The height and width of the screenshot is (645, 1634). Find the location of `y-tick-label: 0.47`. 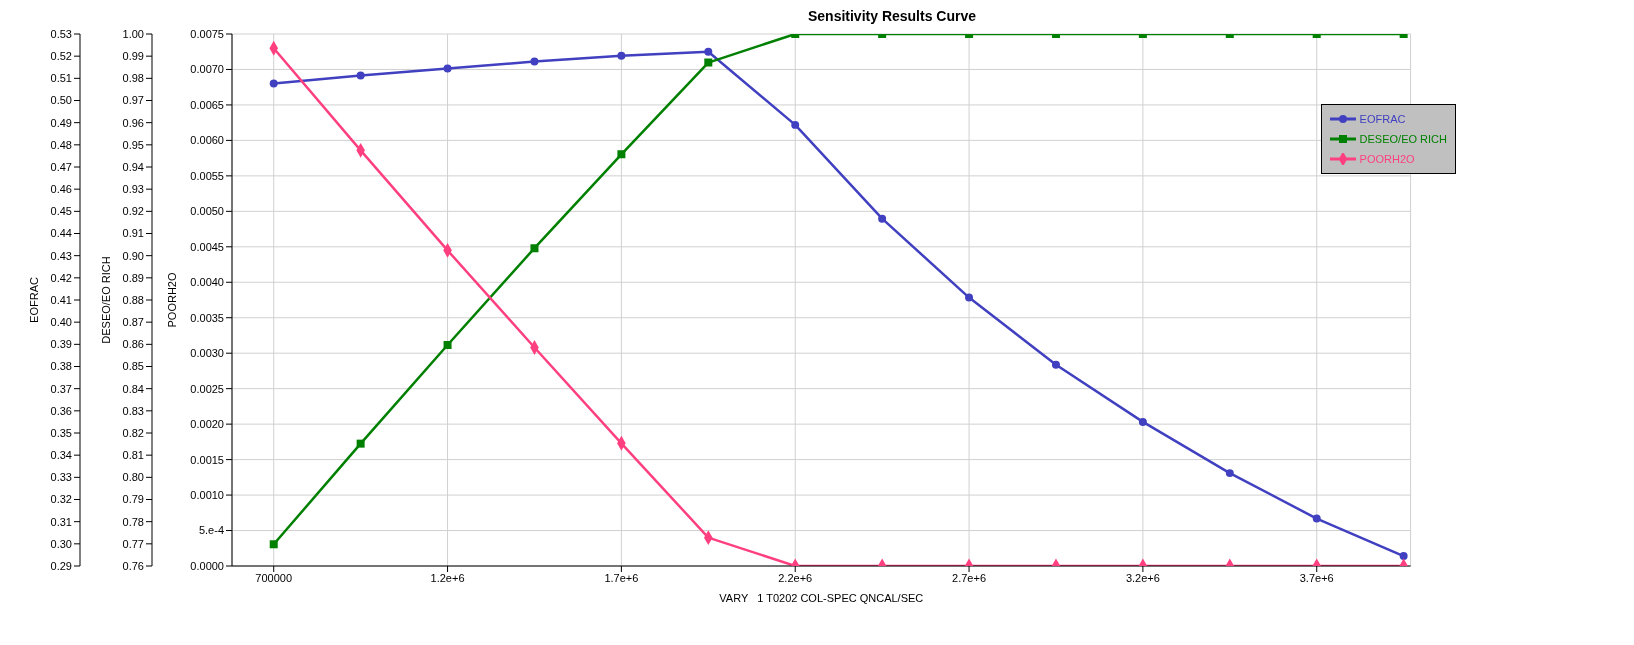

y-tick-label: 0.47 is located at coordinates (61, 166).